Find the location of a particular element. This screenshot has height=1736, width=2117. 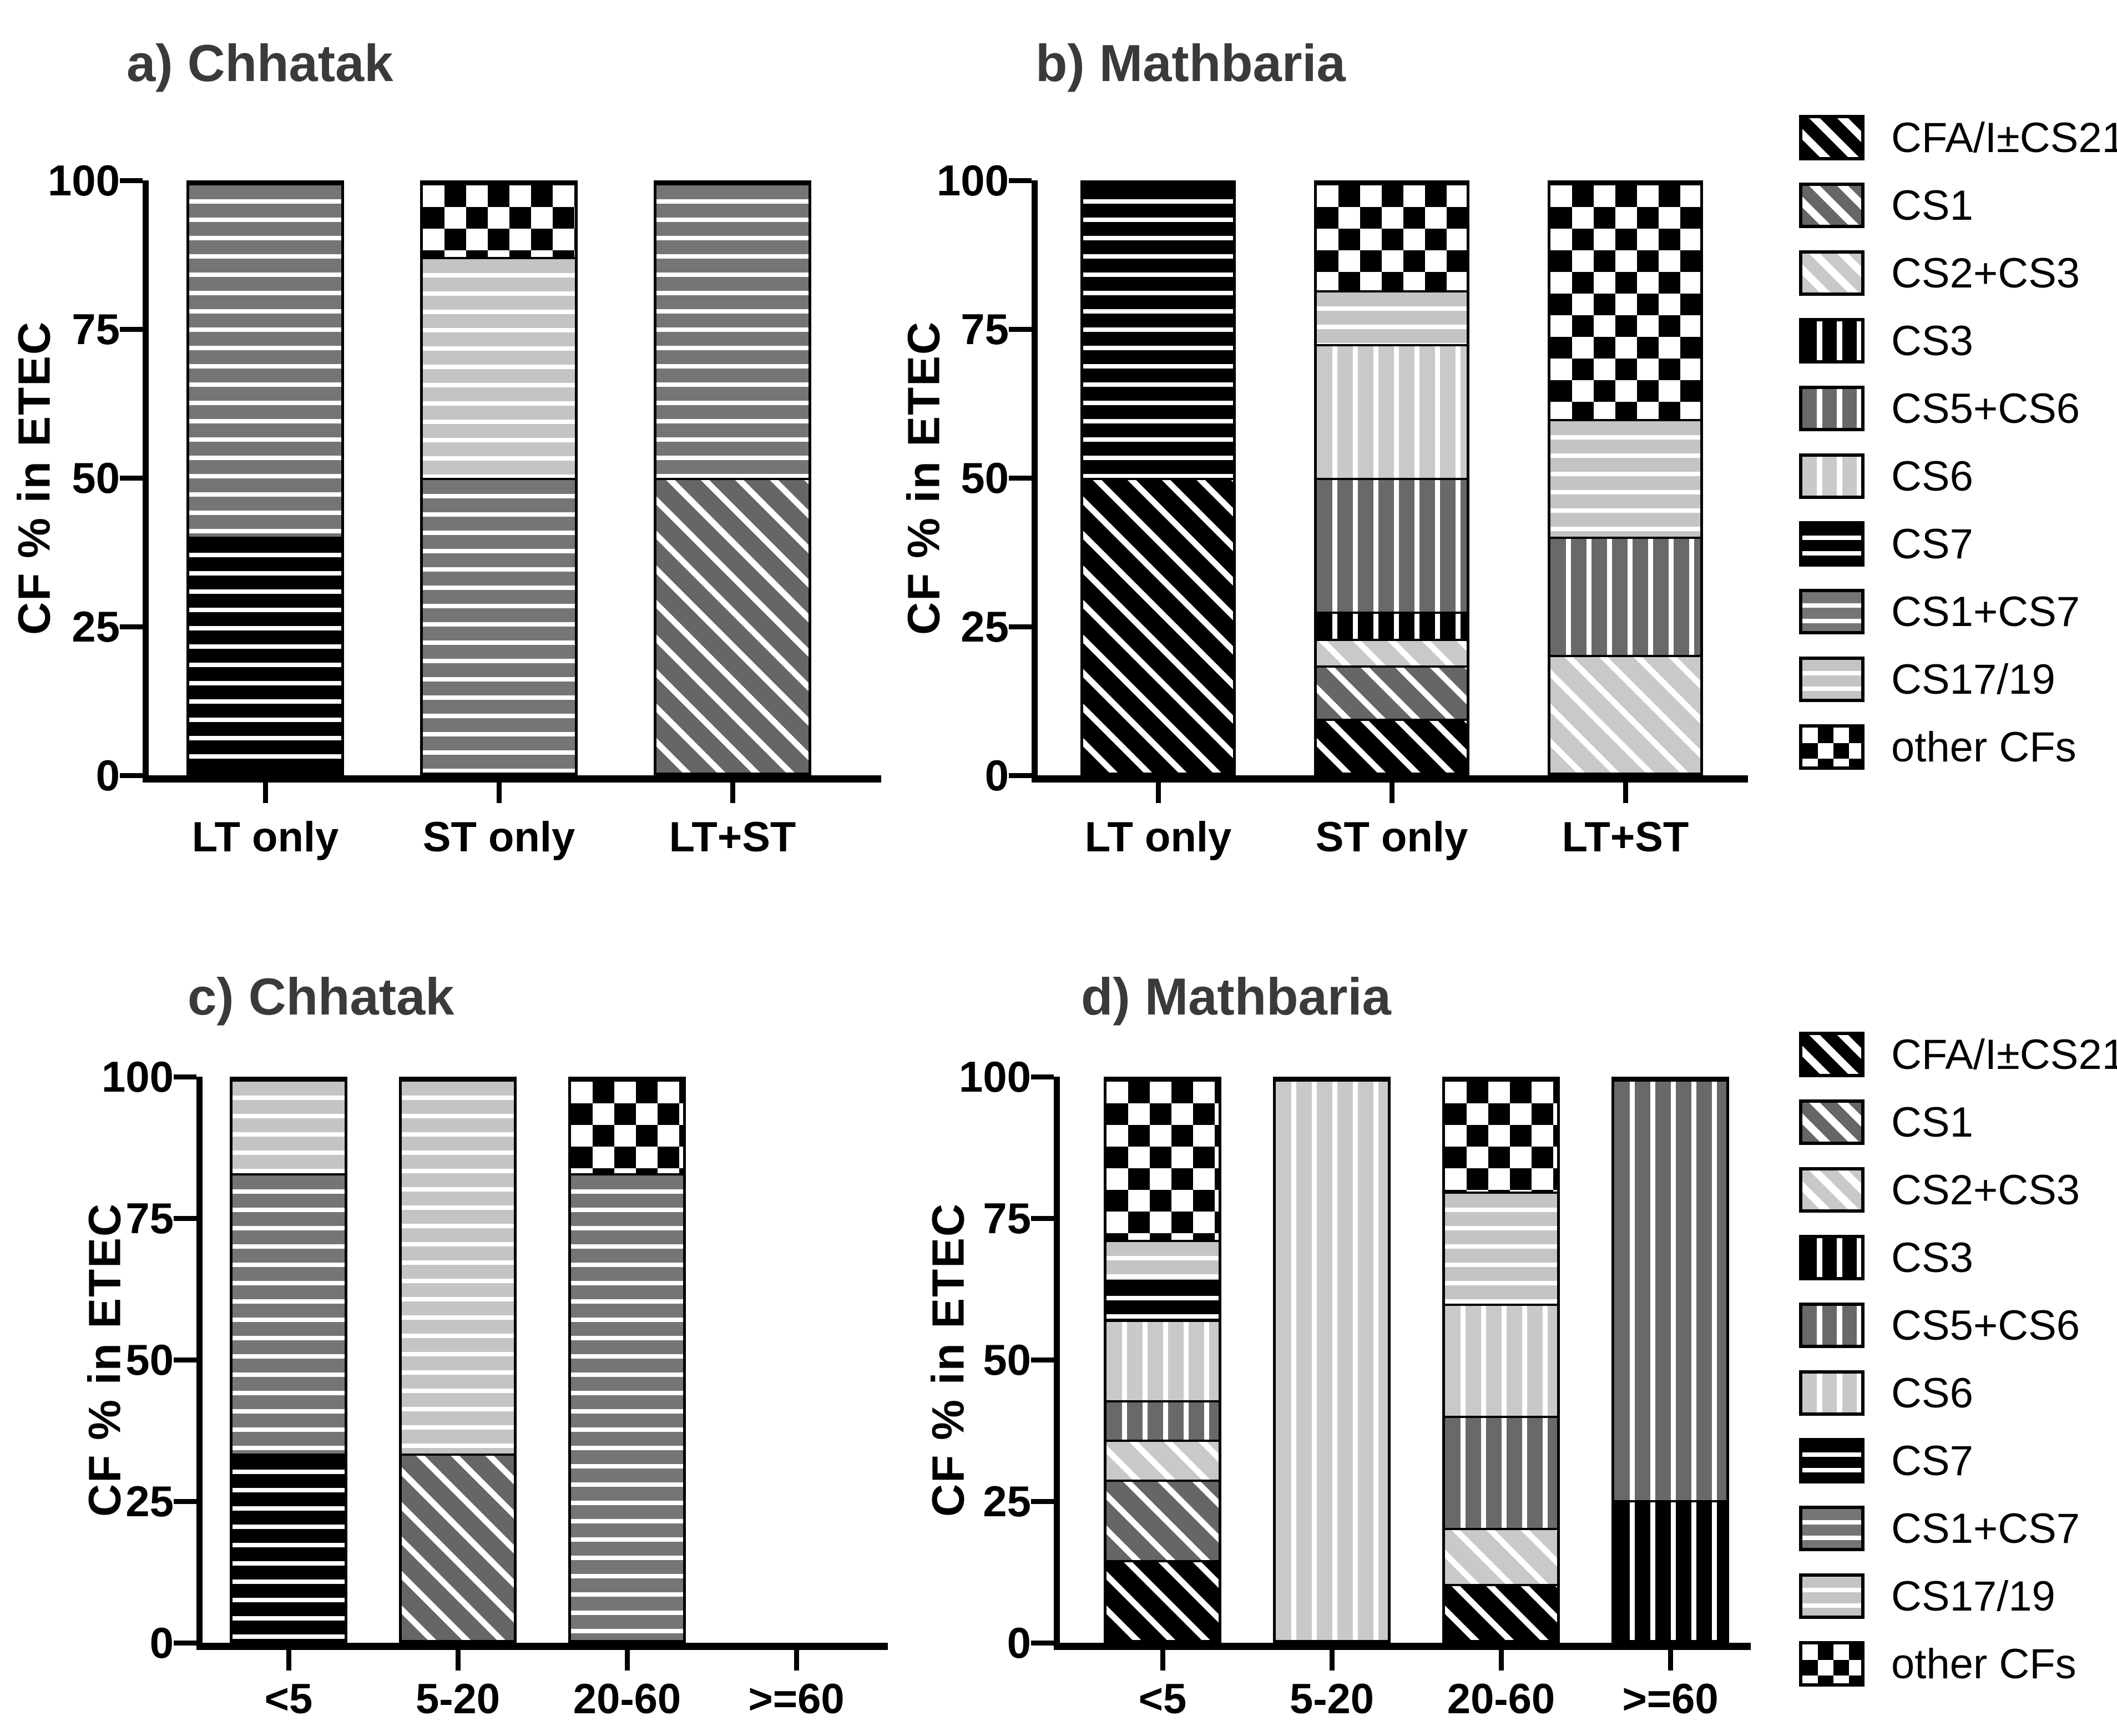

stacked-bar-ST only is located at coordinates (499, 478).